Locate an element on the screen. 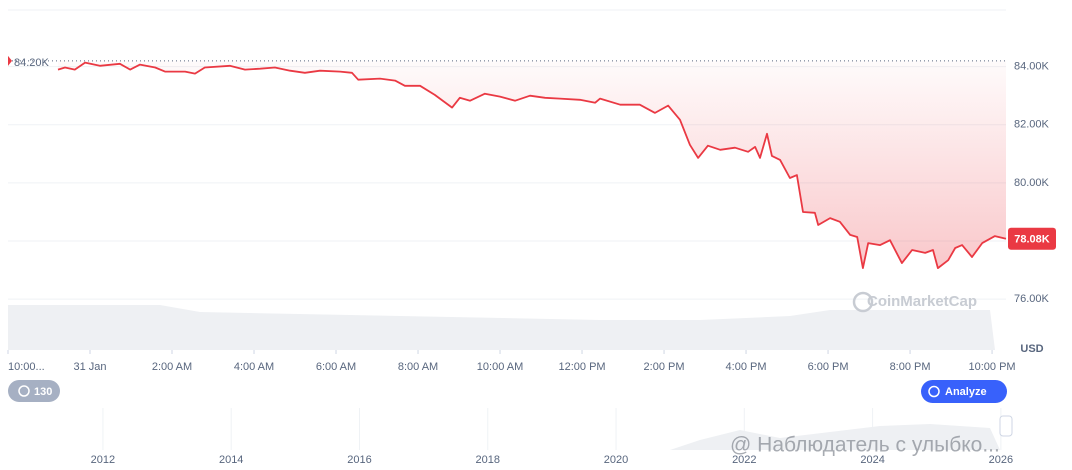 This screenshot has height=470, width=1072. button-icon is located at coordinates (934, 391).